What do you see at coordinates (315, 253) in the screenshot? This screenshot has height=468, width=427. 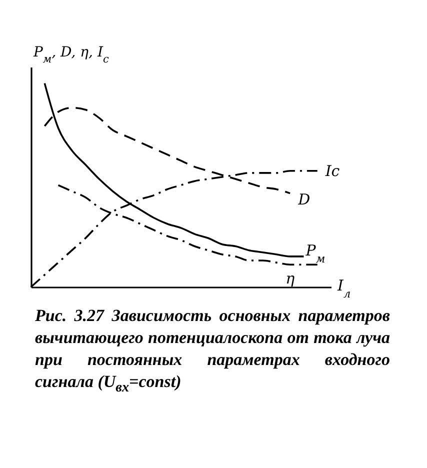 I see `series-label: P$_{м}$` at bounding box center [315, 253].